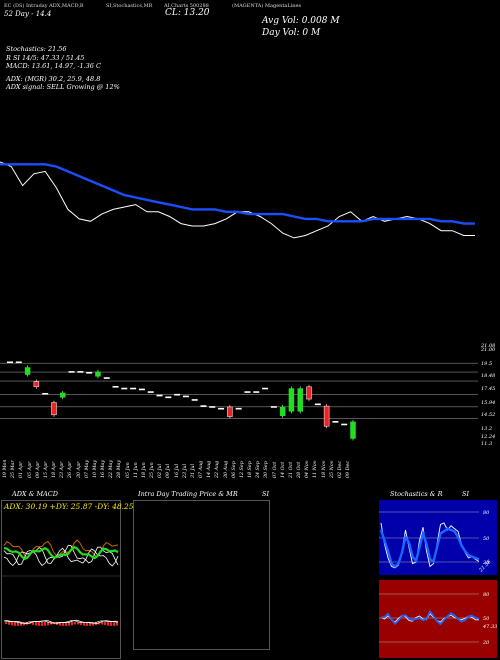  I want to click on date-label: 18 Jun, so click(144, 470).